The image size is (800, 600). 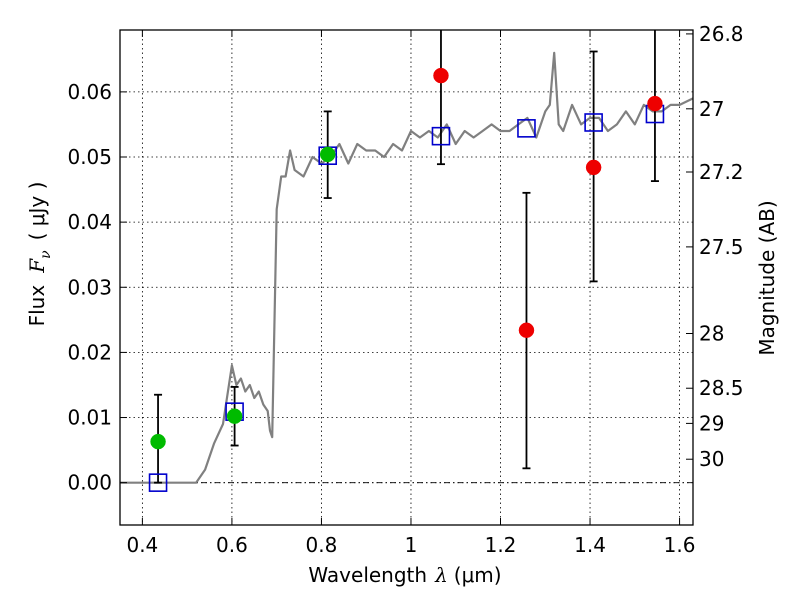 What do you see at coordinates (89, 483) in the screenshot?
I see `y-tick-label: 0.00` at bounding box center [89, 483].